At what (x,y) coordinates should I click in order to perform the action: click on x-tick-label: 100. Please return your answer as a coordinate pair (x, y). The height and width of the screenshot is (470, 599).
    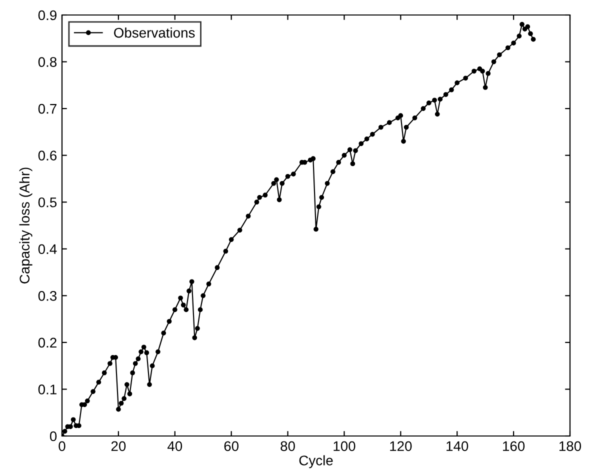
    Looking at the image, I should click on (345, 446).